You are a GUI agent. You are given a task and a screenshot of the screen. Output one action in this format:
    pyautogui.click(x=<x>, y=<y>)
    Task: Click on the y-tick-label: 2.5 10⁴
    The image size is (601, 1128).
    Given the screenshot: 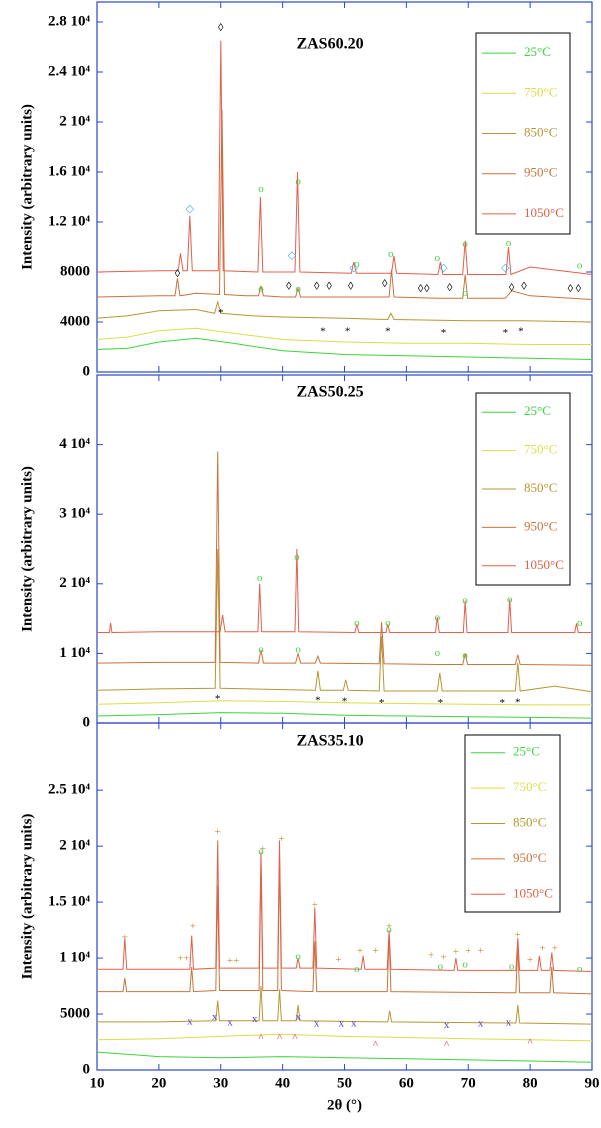 What is the action you would take?
    pyautogui.click(x=69, y=790)
    